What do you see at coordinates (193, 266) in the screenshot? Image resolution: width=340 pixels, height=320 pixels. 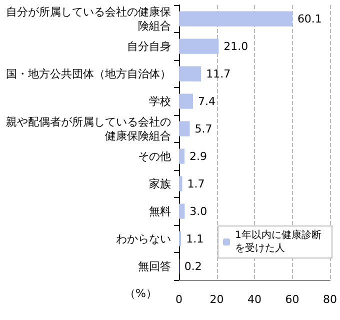 I see `data-label: 0.2` at bounding box center [193, 266].